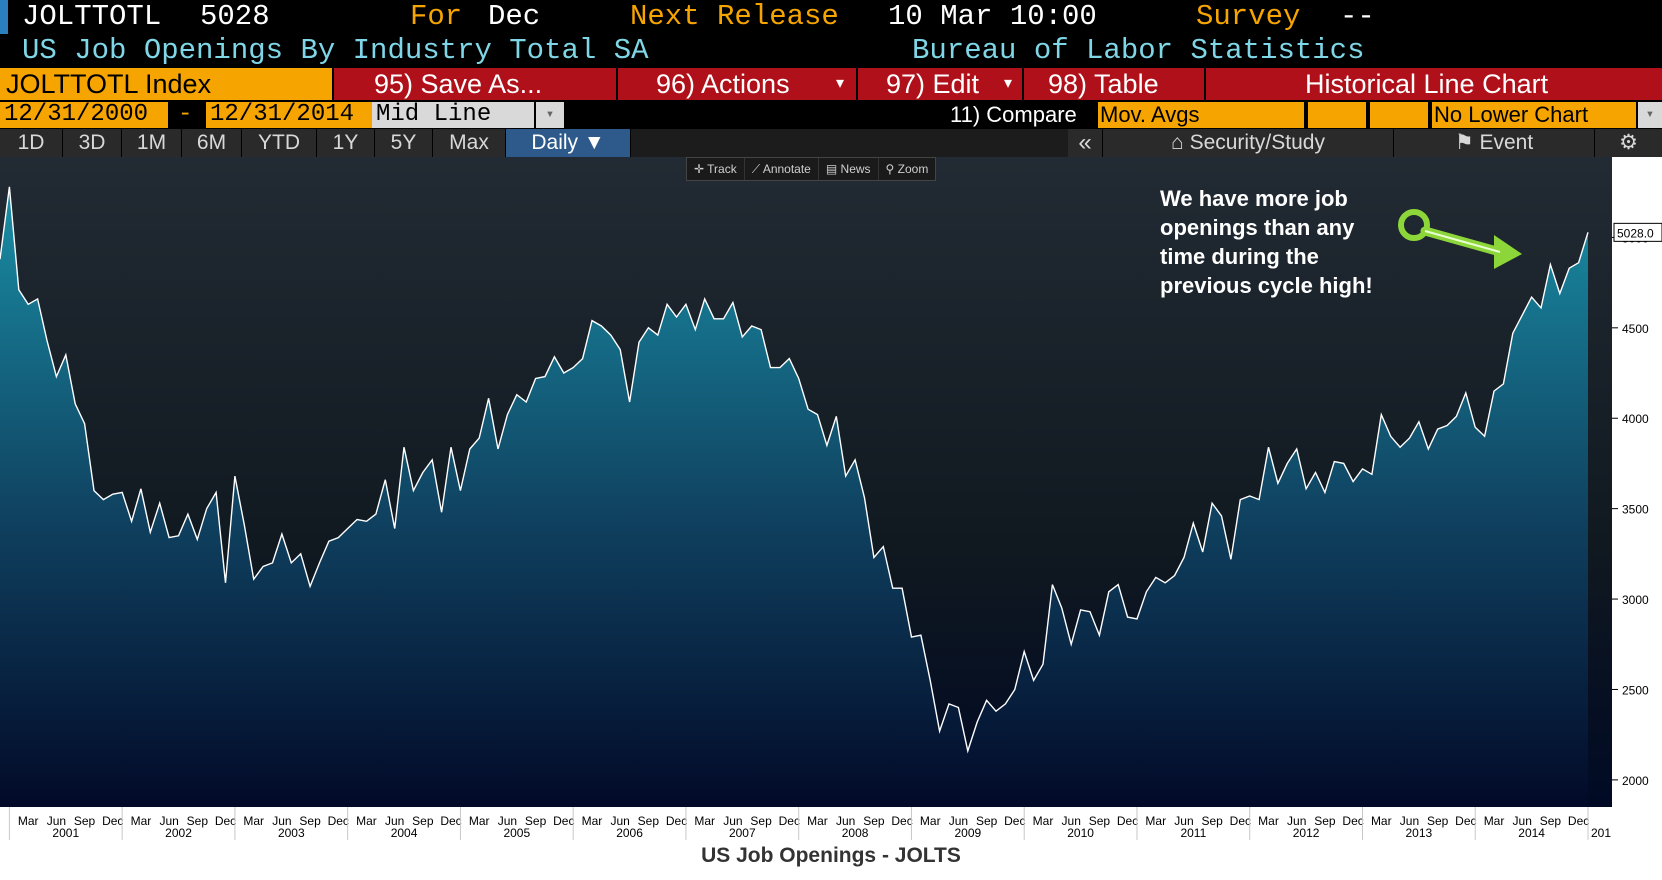  I want to click on security-study-button: ⌂ Security/Study, so click(1248, 143).